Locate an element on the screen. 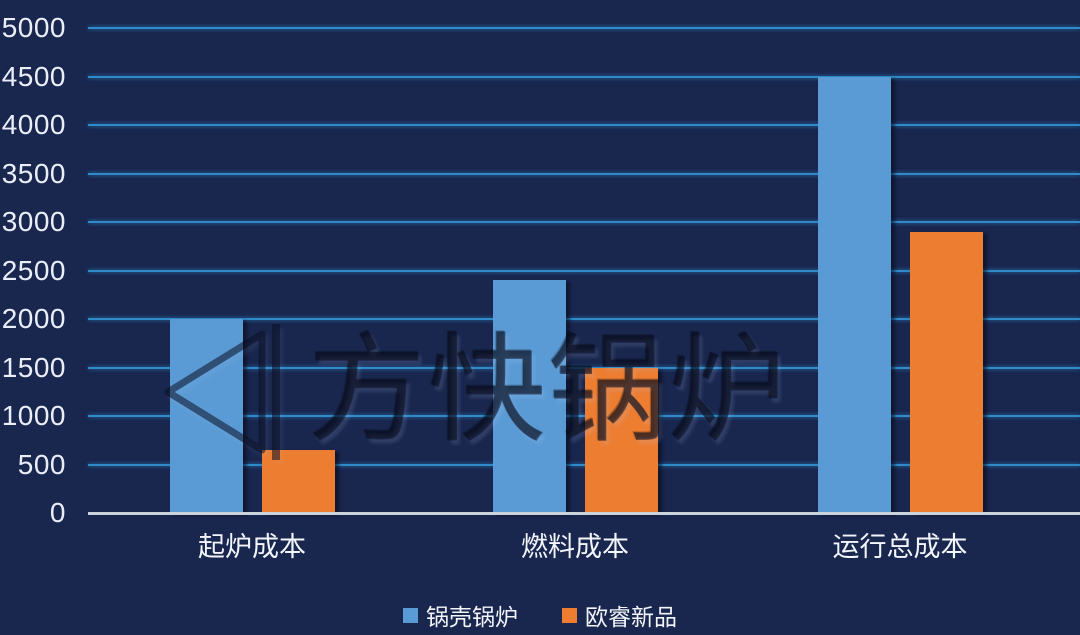 Image resolution: width=1080 pixels, height=635 pixels. bar-欧睿新品-运行总成本 is located at coordinates (946, 372).